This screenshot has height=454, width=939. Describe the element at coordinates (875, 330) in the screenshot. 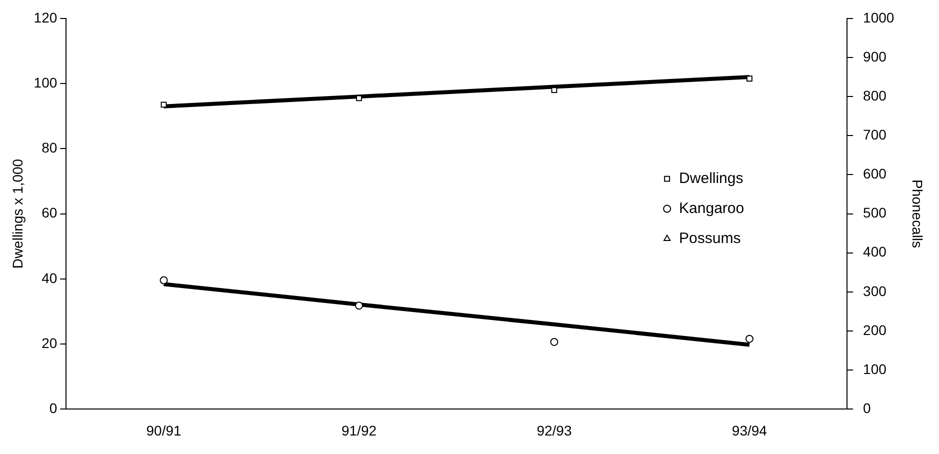

I see `y2-tick-label: 200` at that location.